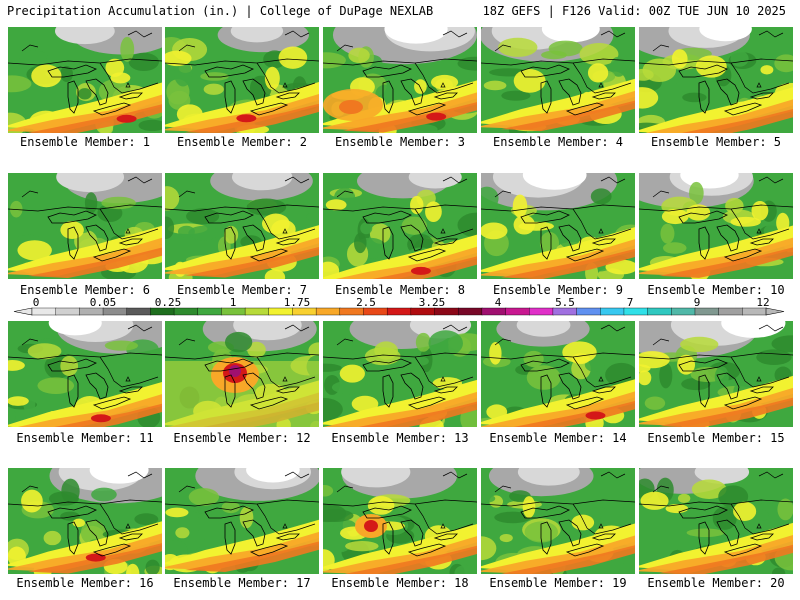 The width and height of the screenshot is (800, 600). I want to click on colorbar-tick-label: 9, so click(697, 302).